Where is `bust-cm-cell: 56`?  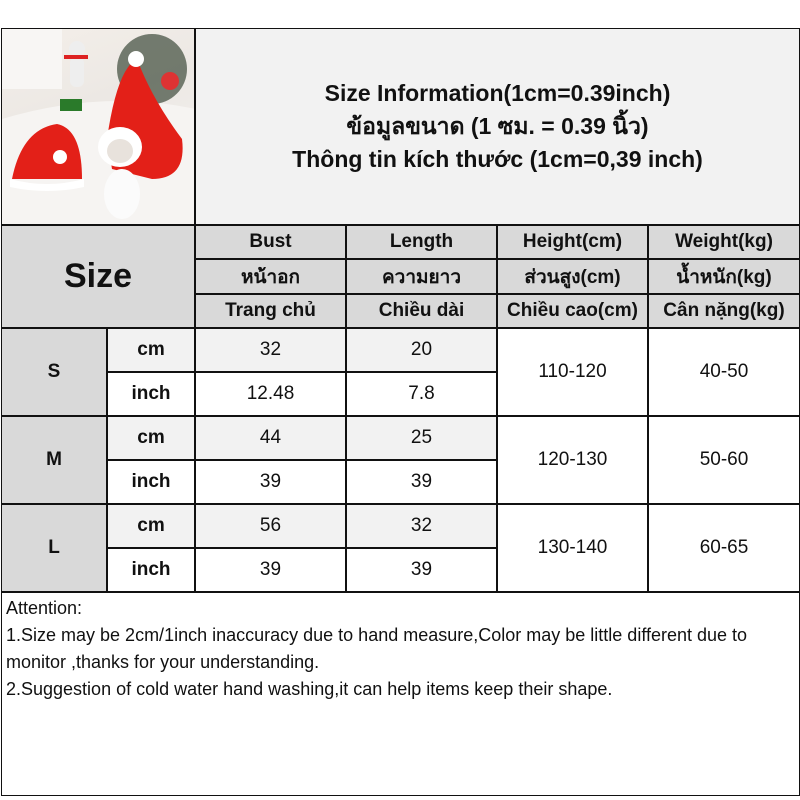
bust-cm-cell: 56 is located at coordinates (270, 526).